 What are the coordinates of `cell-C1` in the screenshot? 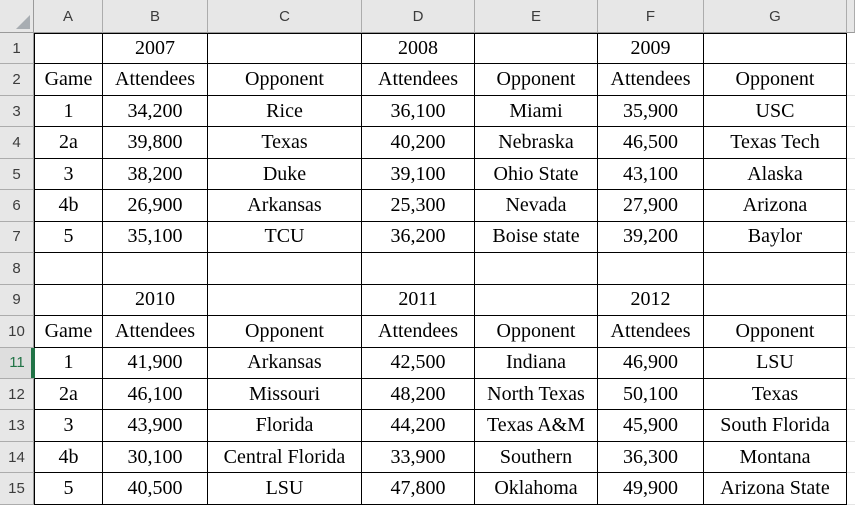 It's located at (285, 49).